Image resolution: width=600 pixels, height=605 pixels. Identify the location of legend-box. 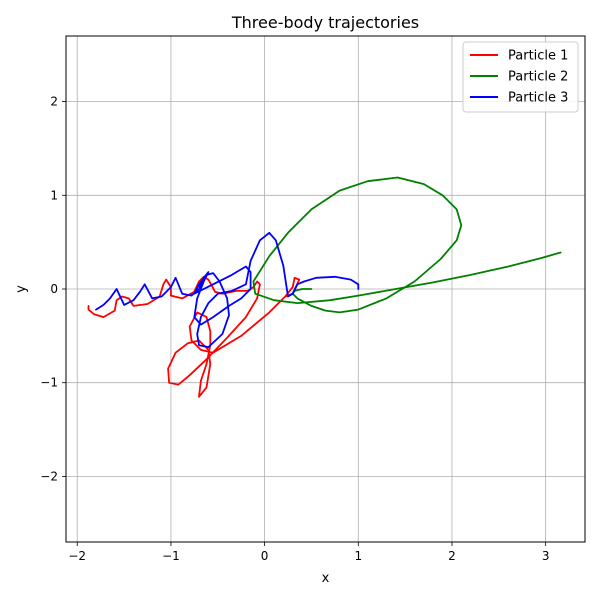
(520, 77).